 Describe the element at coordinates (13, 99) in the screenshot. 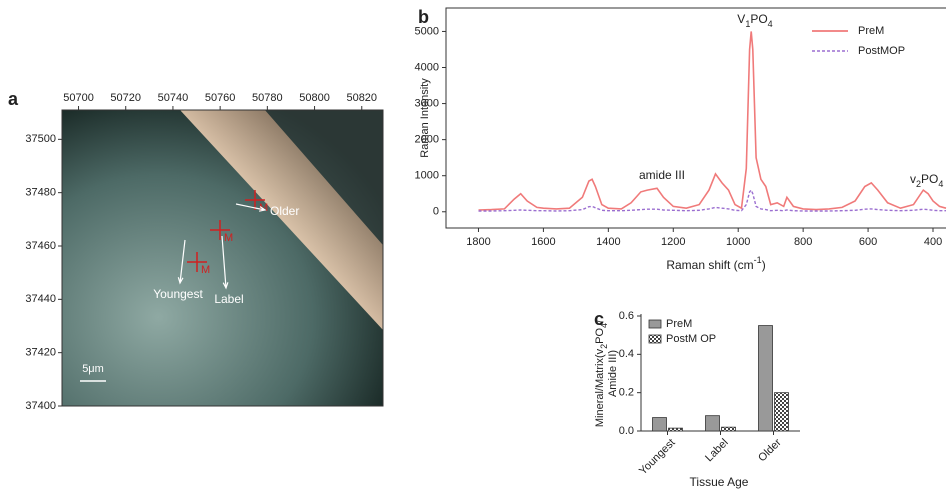

I see `panel-label: a` at that location.